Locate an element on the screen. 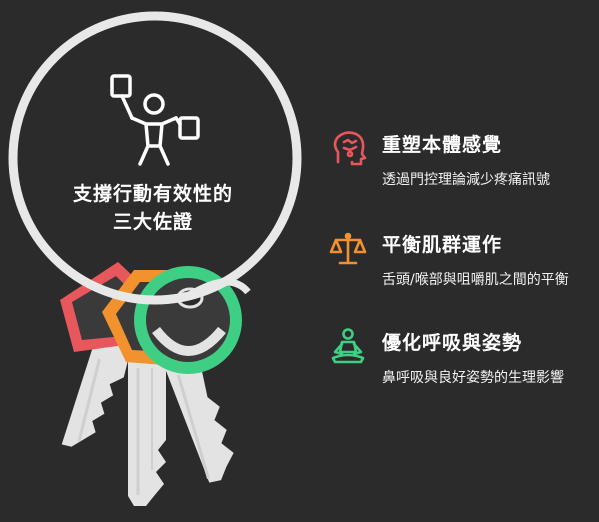  item-heading: 平衡肌群運作 is located at coordinates (442, 245).